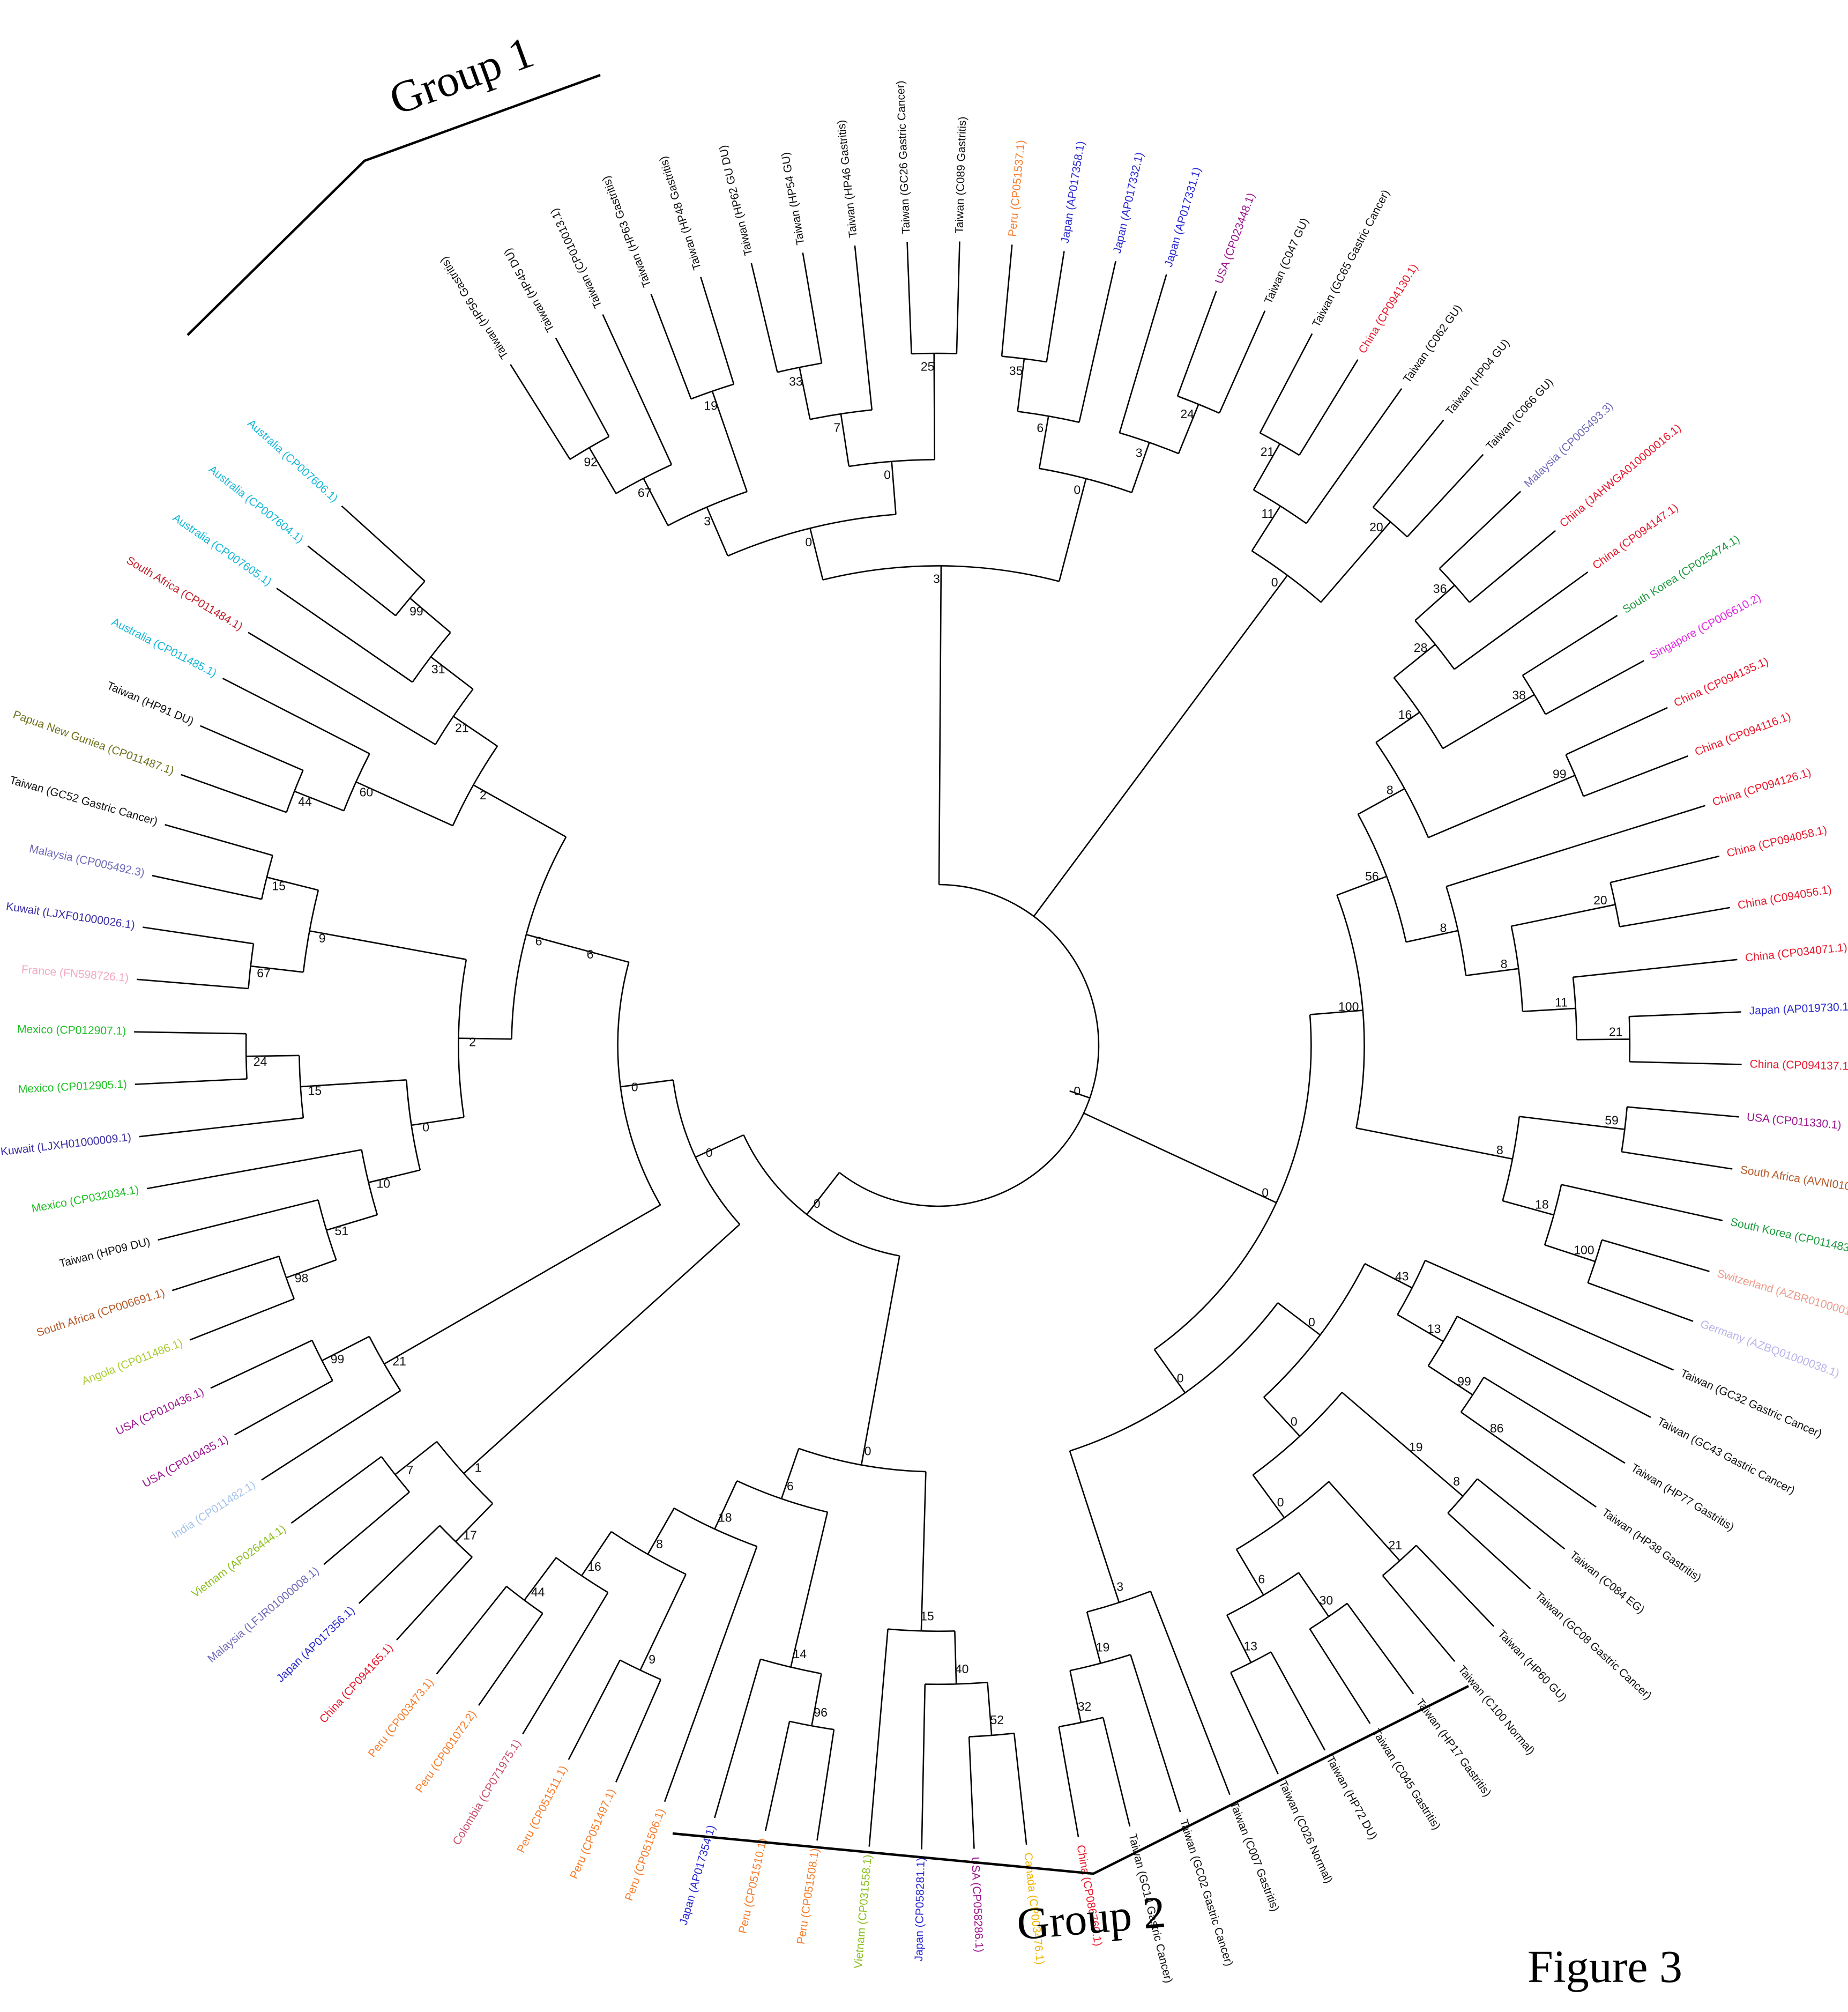 Image resolution: width=1848 pixels, height=2012 pixels. I want to click on leaf-label: Malaysia (CP005492.3), so click(87, 860).